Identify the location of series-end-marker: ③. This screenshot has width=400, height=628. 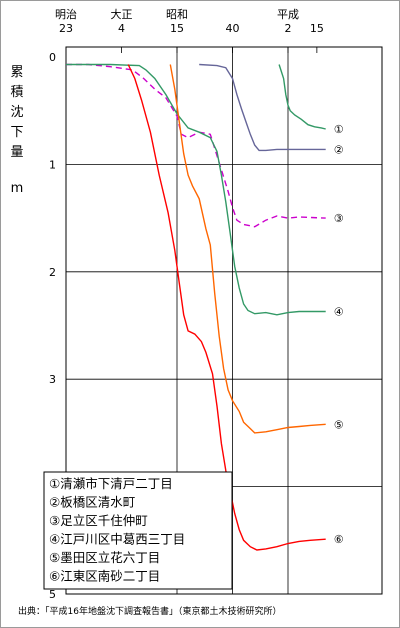
(339, 218).